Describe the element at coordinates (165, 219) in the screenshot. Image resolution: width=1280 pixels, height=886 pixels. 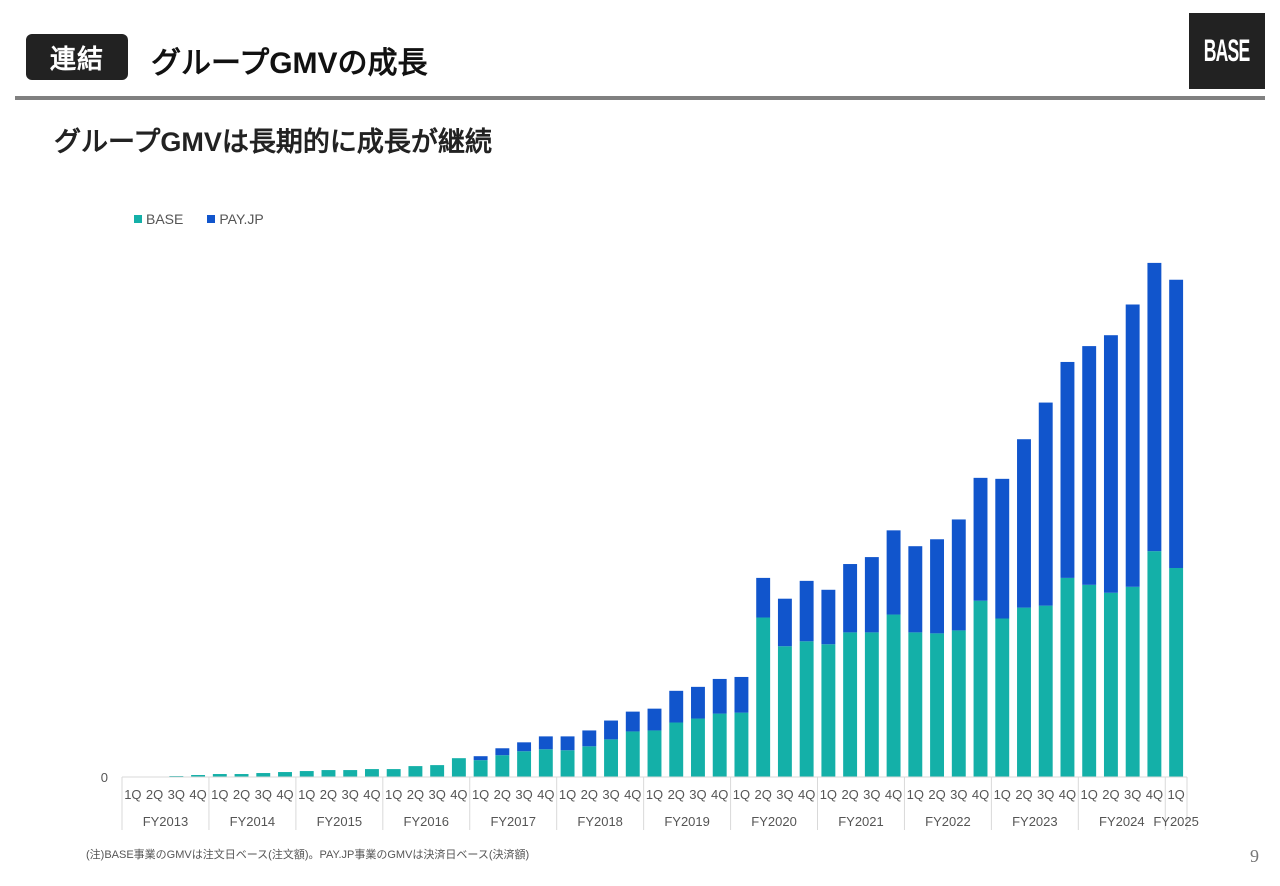
I see `legend-label-base: BASE` at that location.